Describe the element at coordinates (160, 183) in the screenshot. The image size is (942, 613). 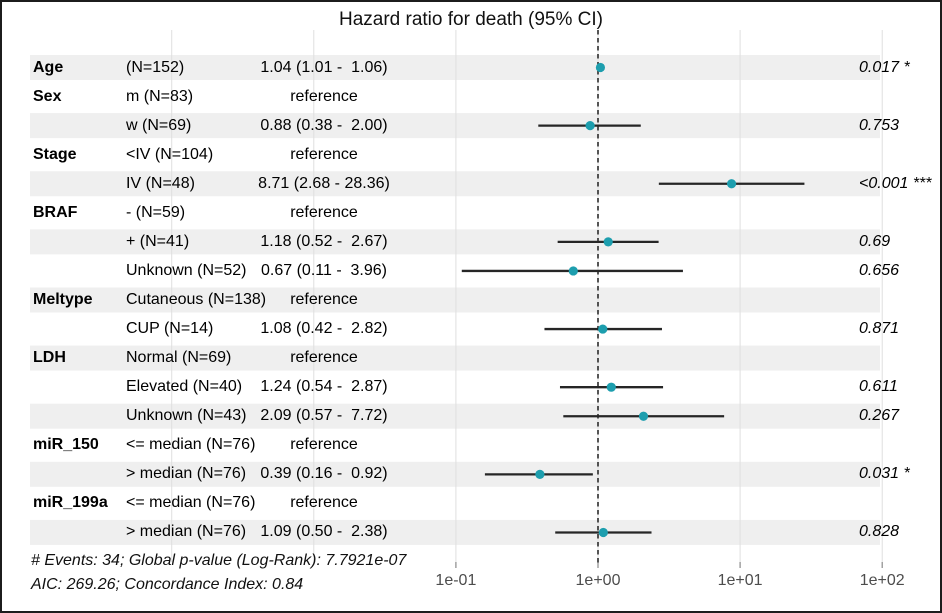
I see `level-label: IV (N=48)` at that location.